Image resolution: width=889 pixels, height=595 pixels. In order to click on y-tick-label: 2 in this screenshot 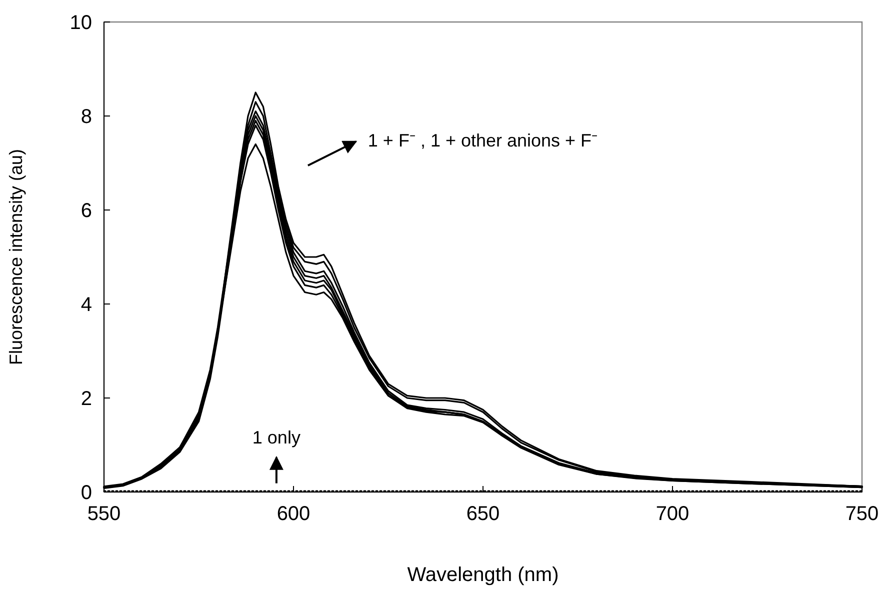, I will do `click(86, 399)`.